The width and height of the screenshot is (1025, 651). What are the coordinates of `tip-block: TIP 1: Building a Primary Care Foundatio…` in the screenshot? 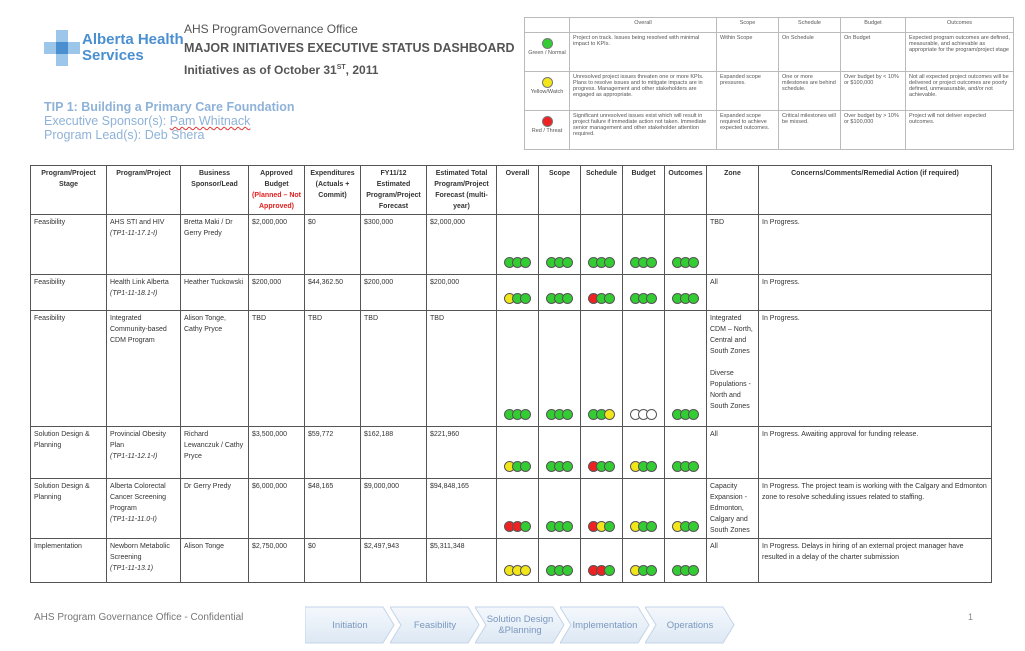 It's located at (169, 121).